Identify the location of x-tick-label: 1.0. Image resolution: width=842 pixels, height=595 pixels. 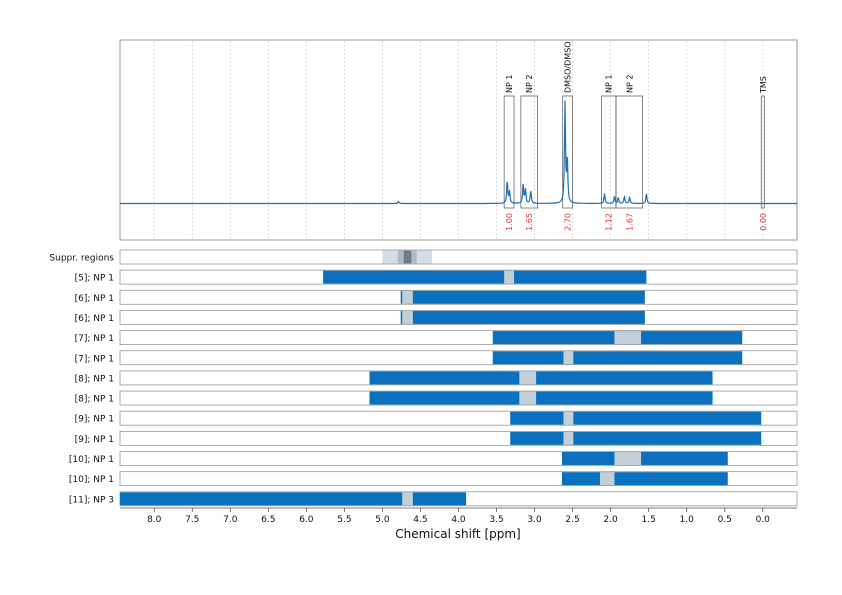
(687, 520).